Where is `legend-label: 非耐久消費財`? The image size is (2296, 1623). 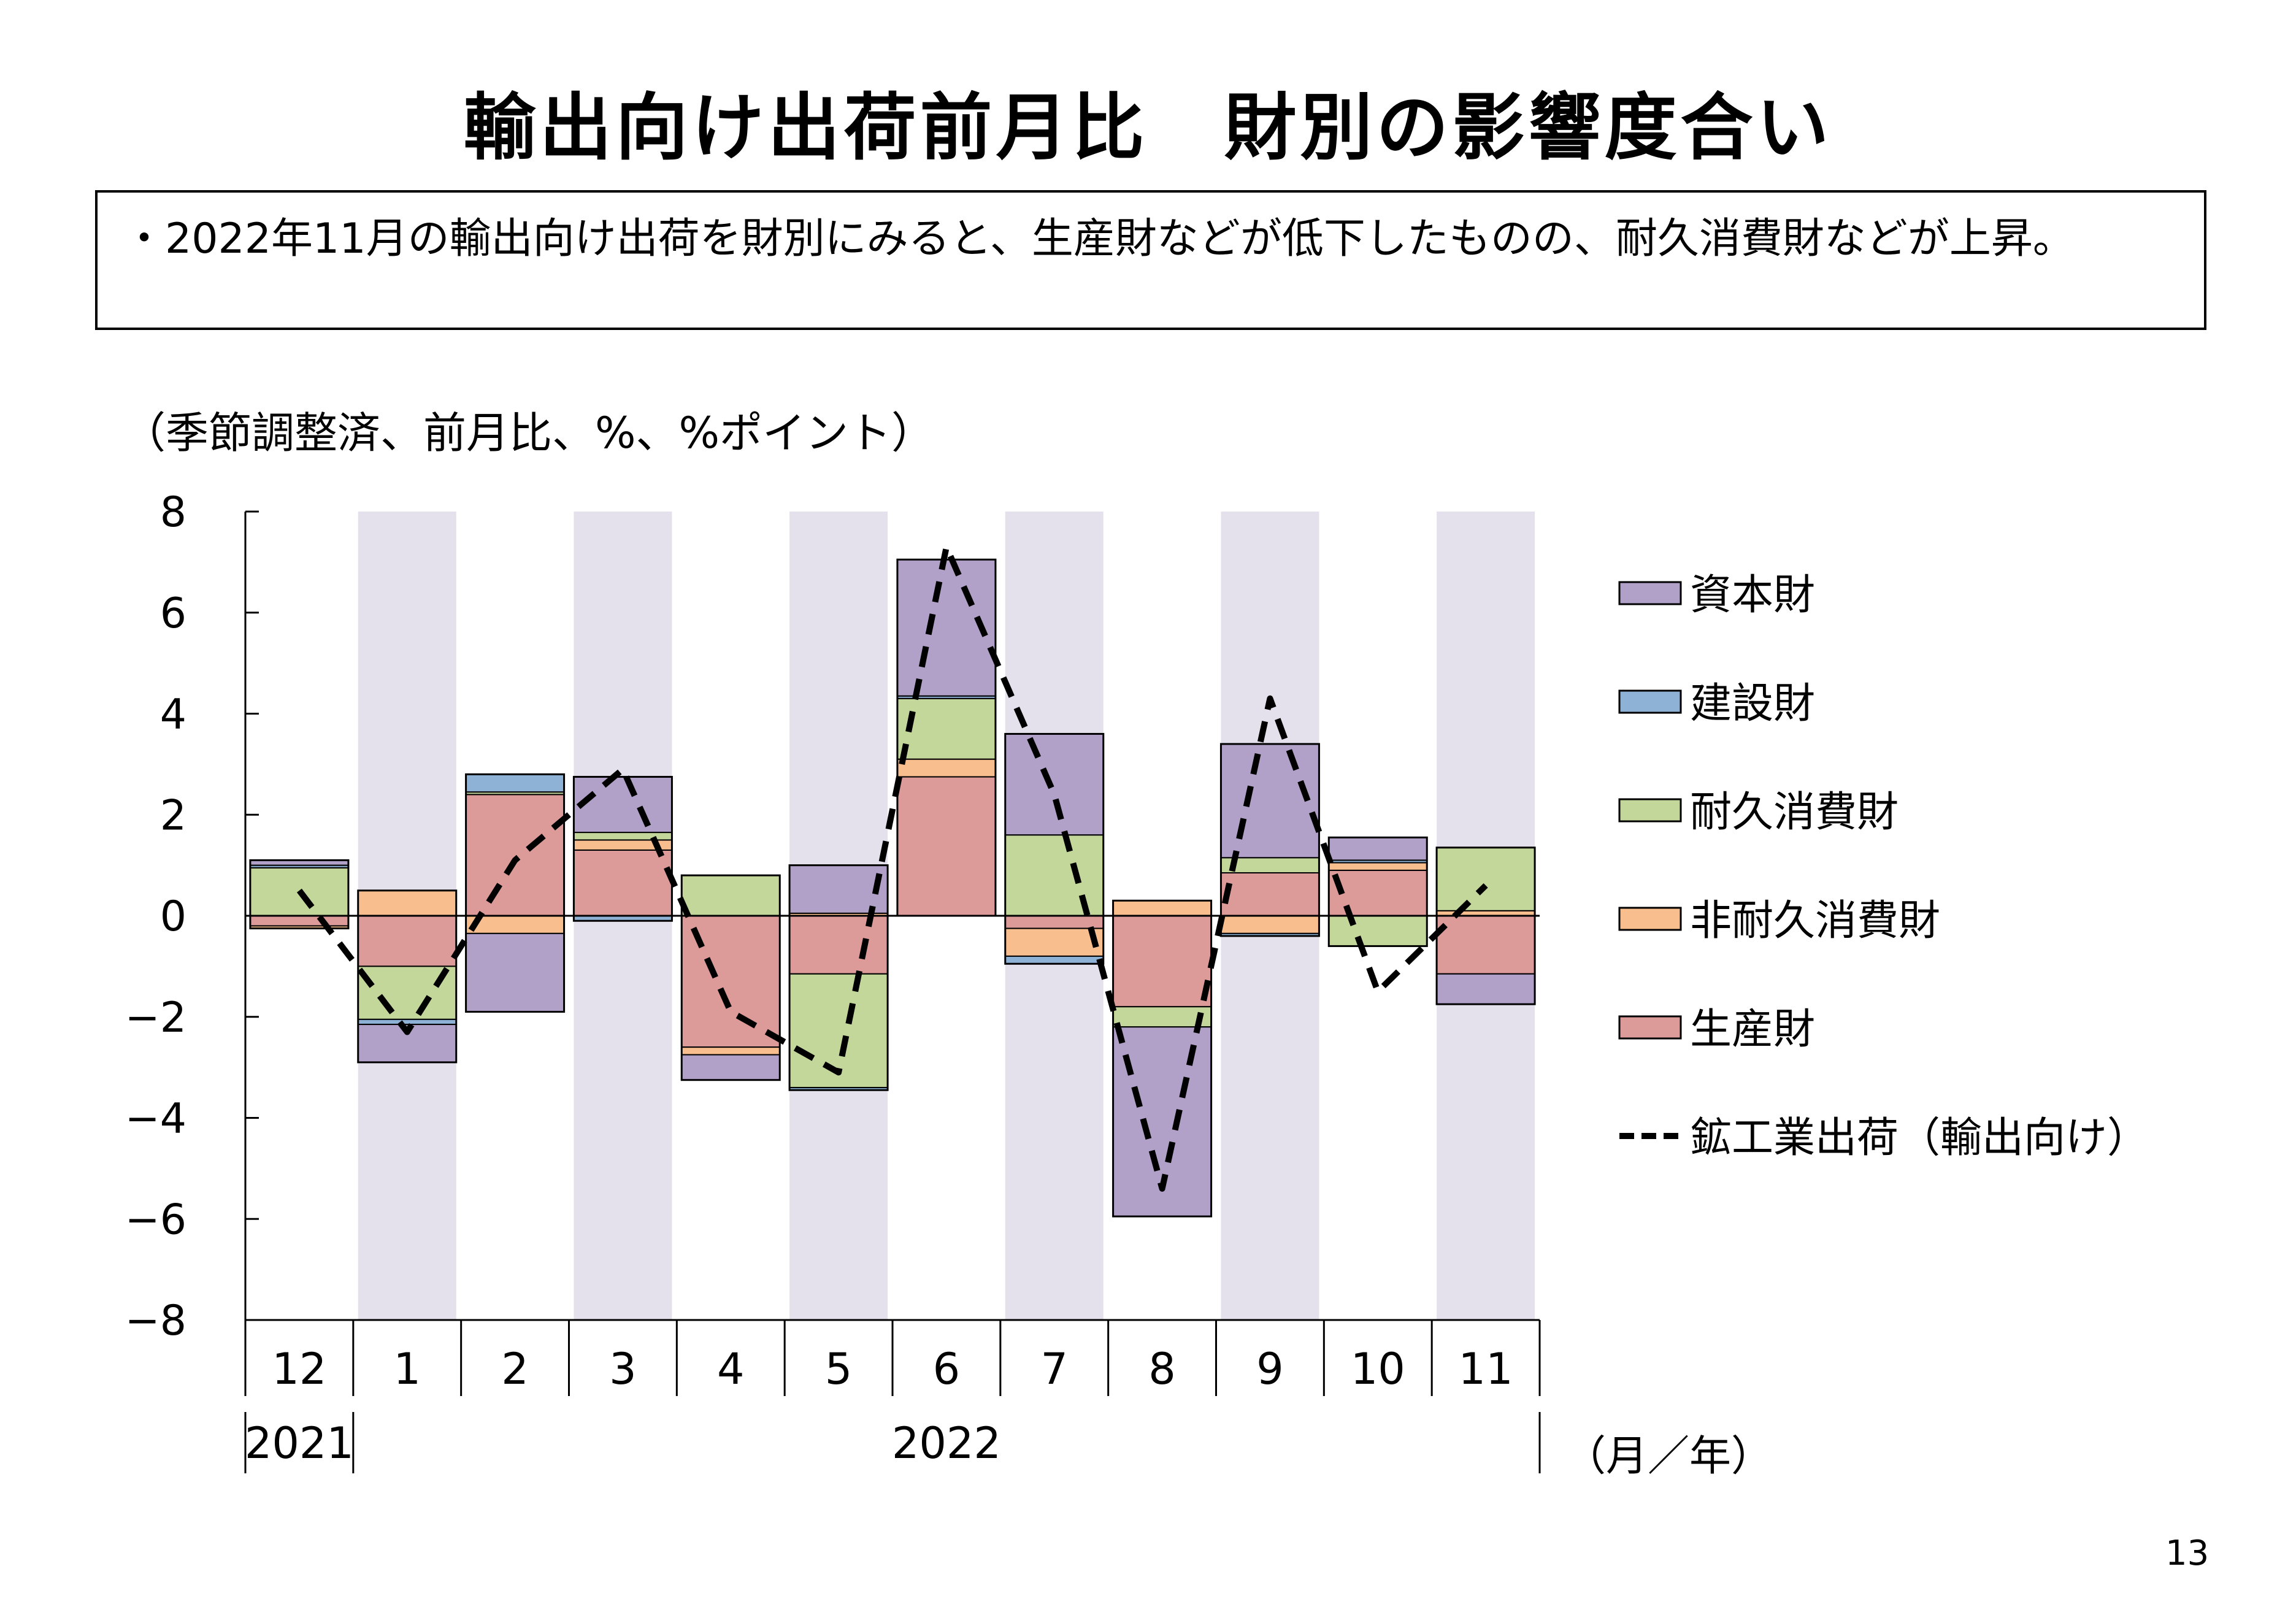
legend-label: 非耐久消費財 is located at coordinates (1815, 921).